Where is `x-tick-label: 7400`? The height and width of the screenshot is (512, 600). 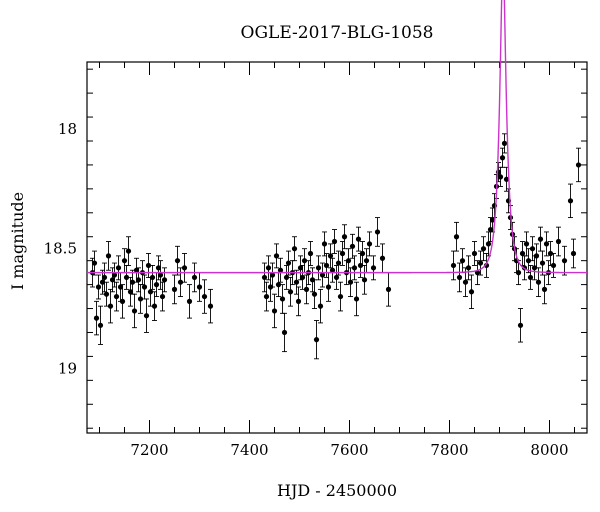
x-tick-label: 7400 is located at coordinates (249, 450).